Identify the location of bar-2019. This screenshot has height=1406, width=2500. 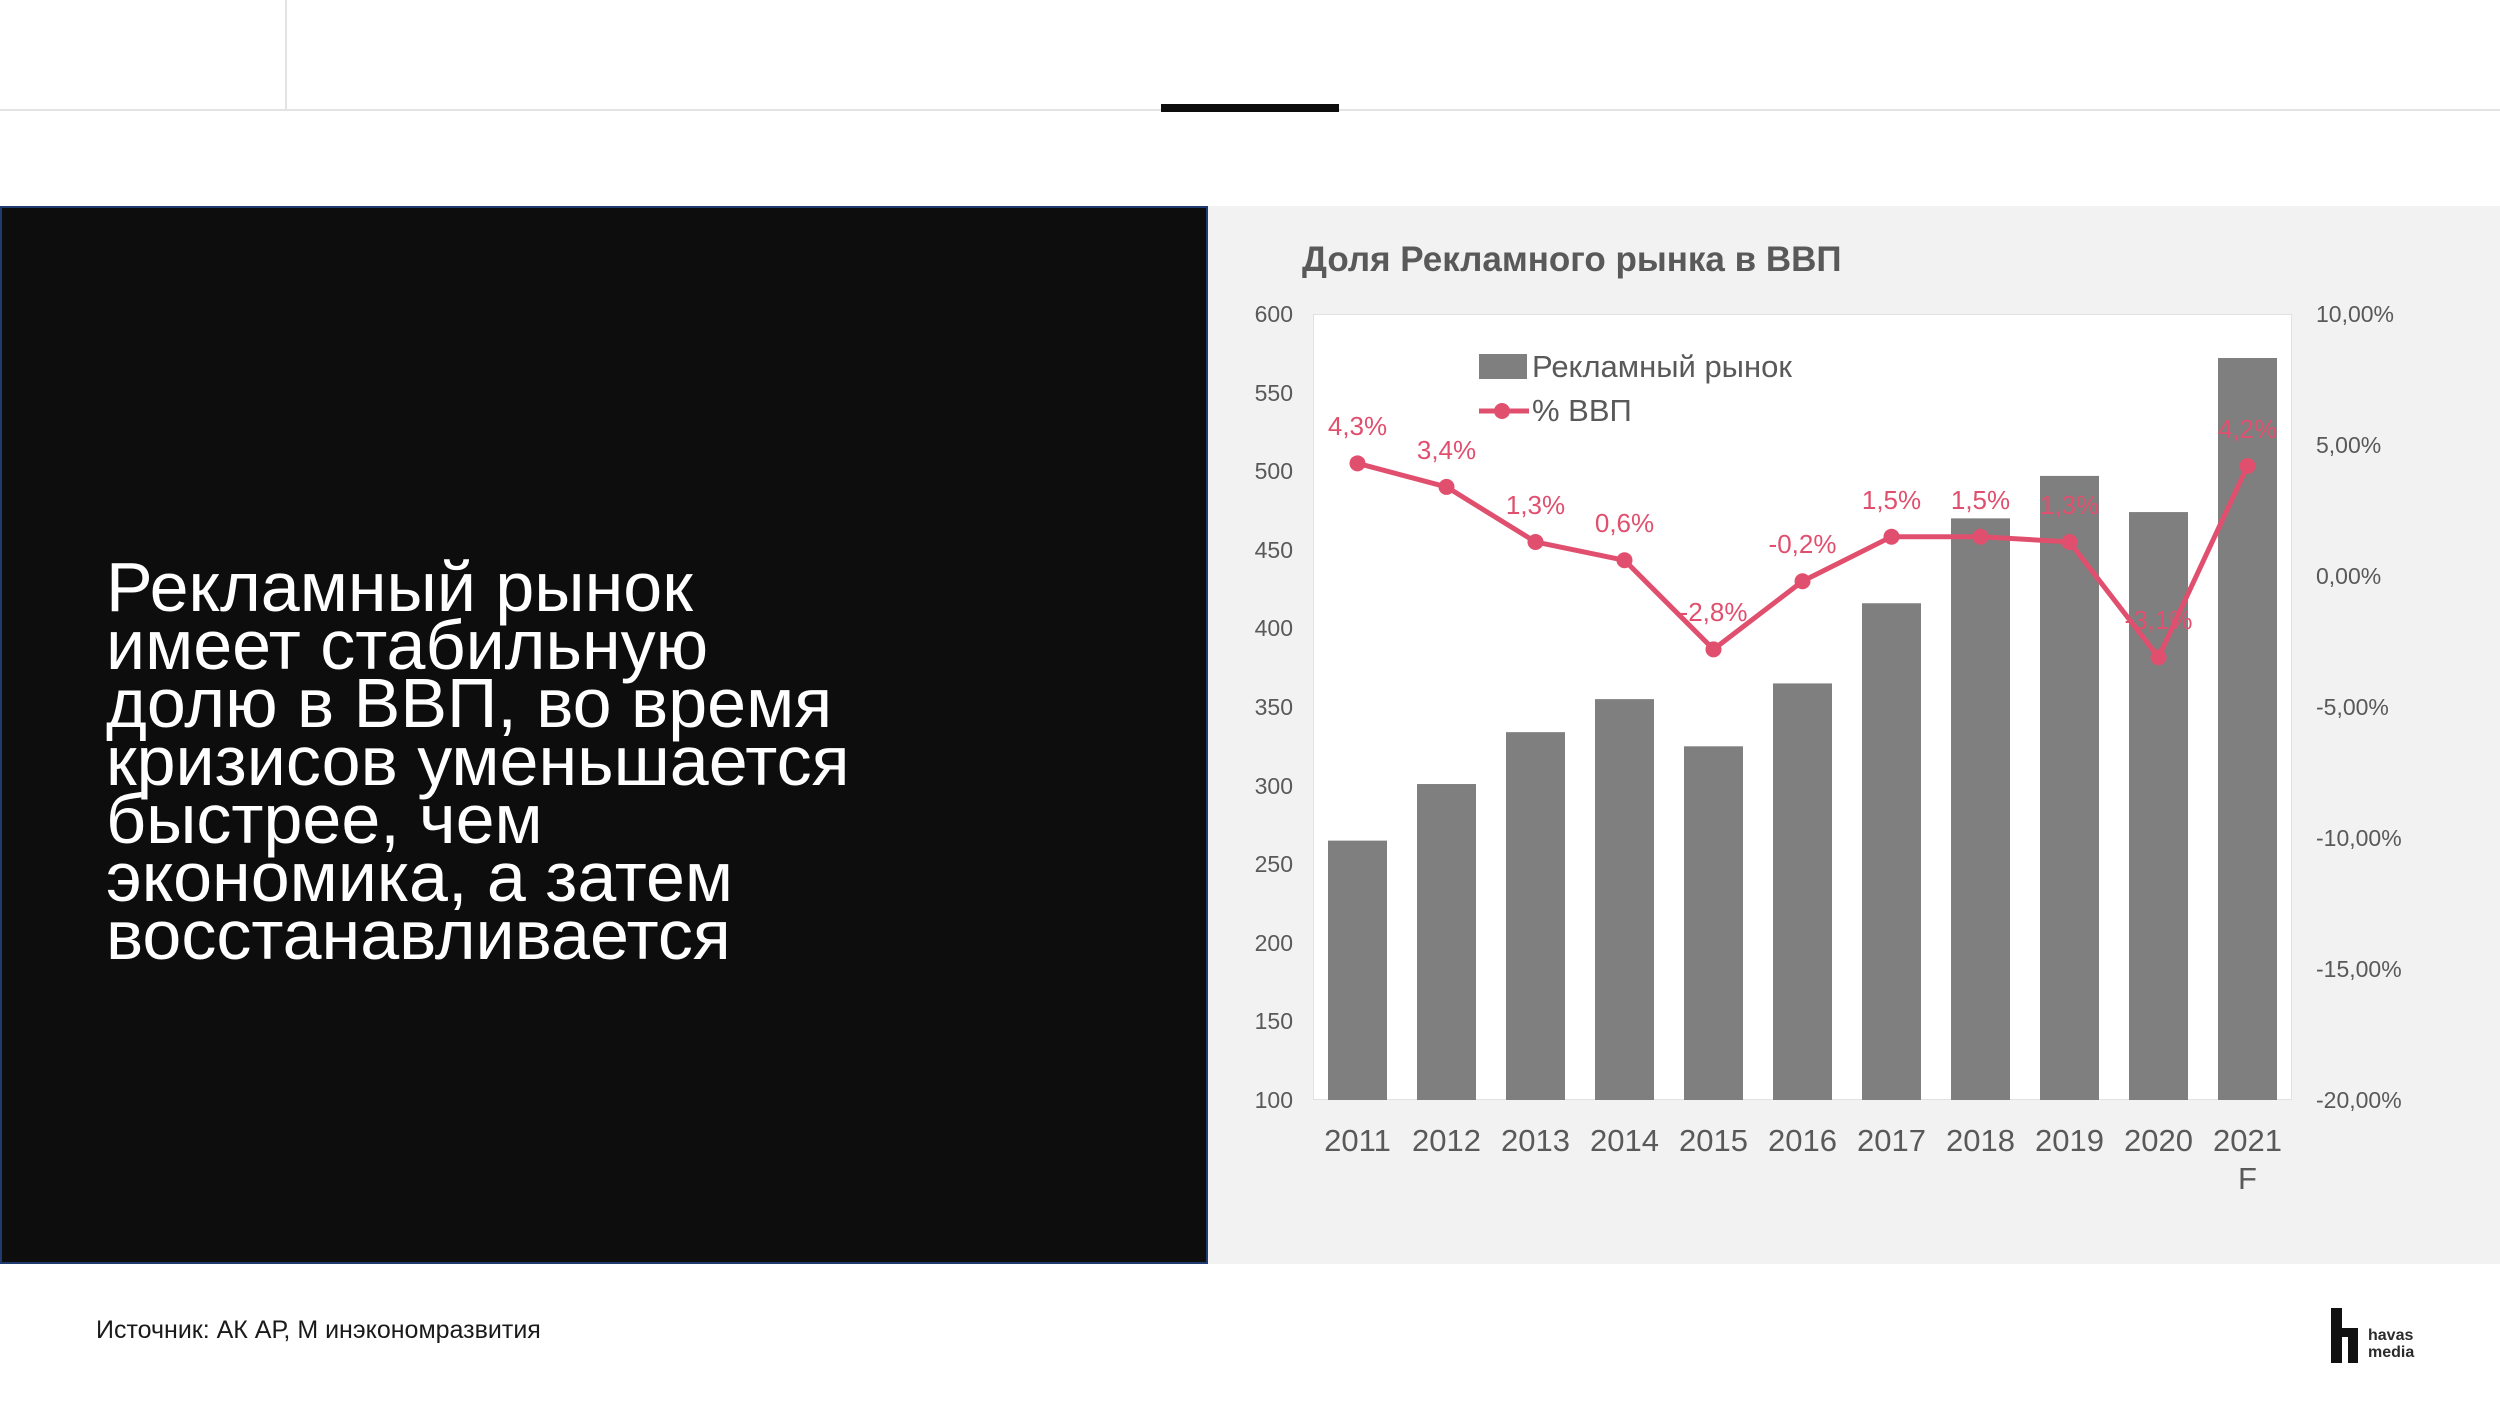
(2069, 787).